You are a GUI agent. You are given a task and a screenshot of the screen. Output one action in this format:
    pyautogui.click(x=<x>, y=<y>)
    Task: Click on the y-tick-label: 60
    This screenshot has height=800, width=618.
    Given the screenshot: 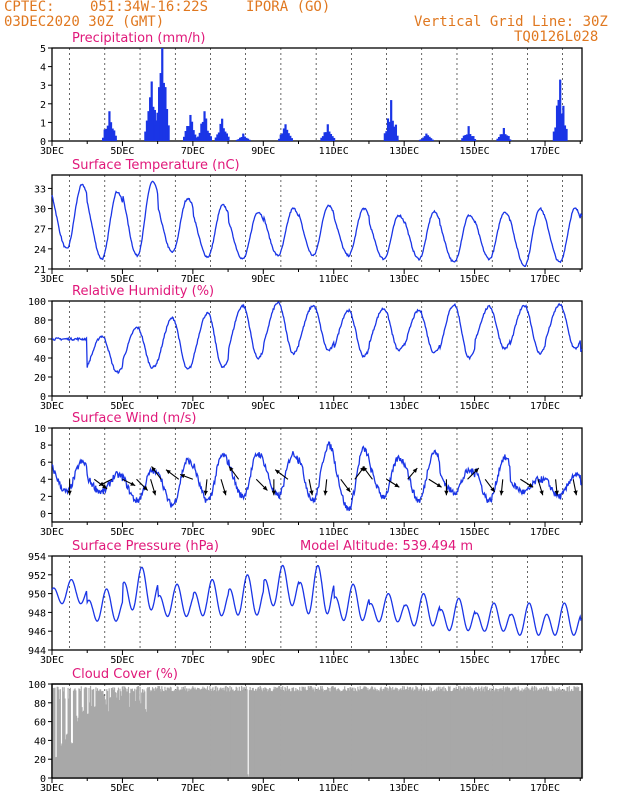 What is the action you would take?
    pyautogui.click(x=40, y=340)
    